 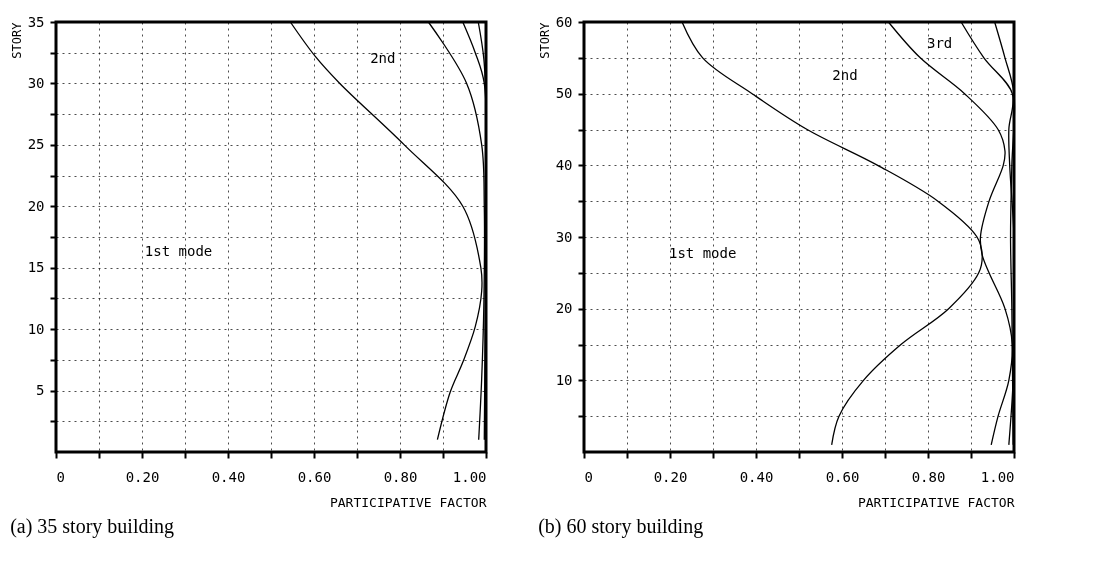 I want to click on y-tick-label: 60, so click(x=564, y=21).